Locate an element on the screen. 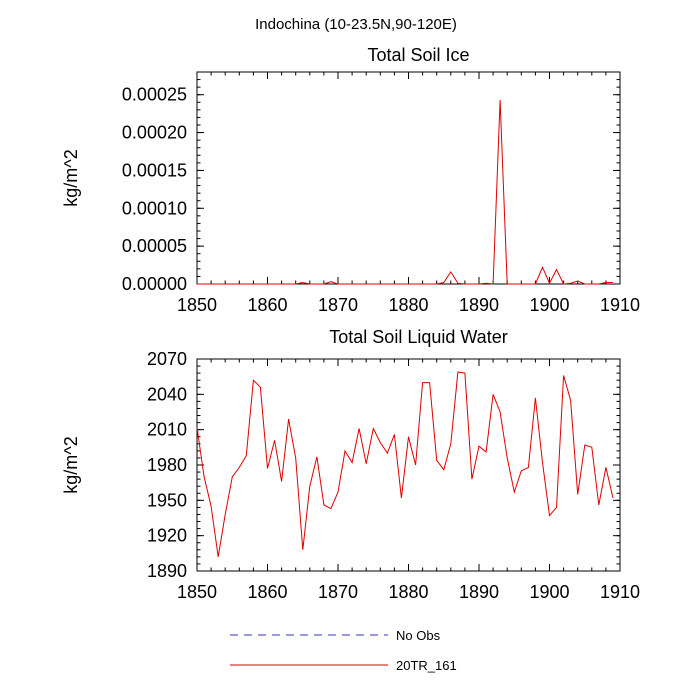  y-tick-label: 0.00005 is located at coordinates (154, 246).